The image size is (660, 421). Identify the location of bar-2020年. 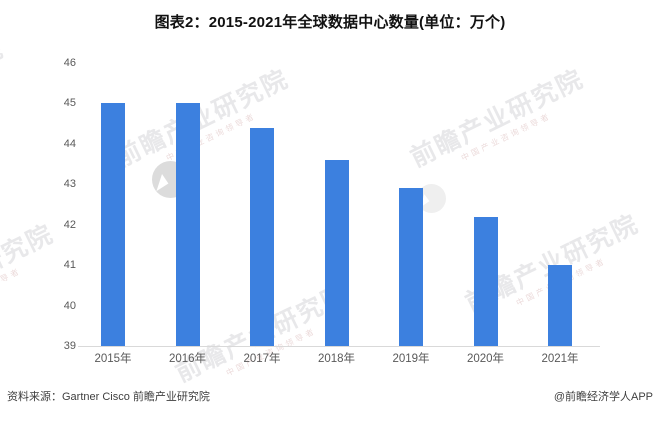
(485, 281).